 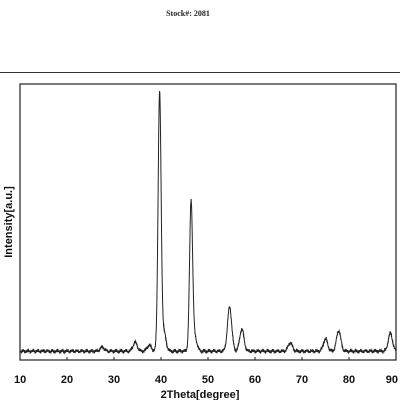 I want to click on x-tick-label: 60, so click(x=255, y=380).